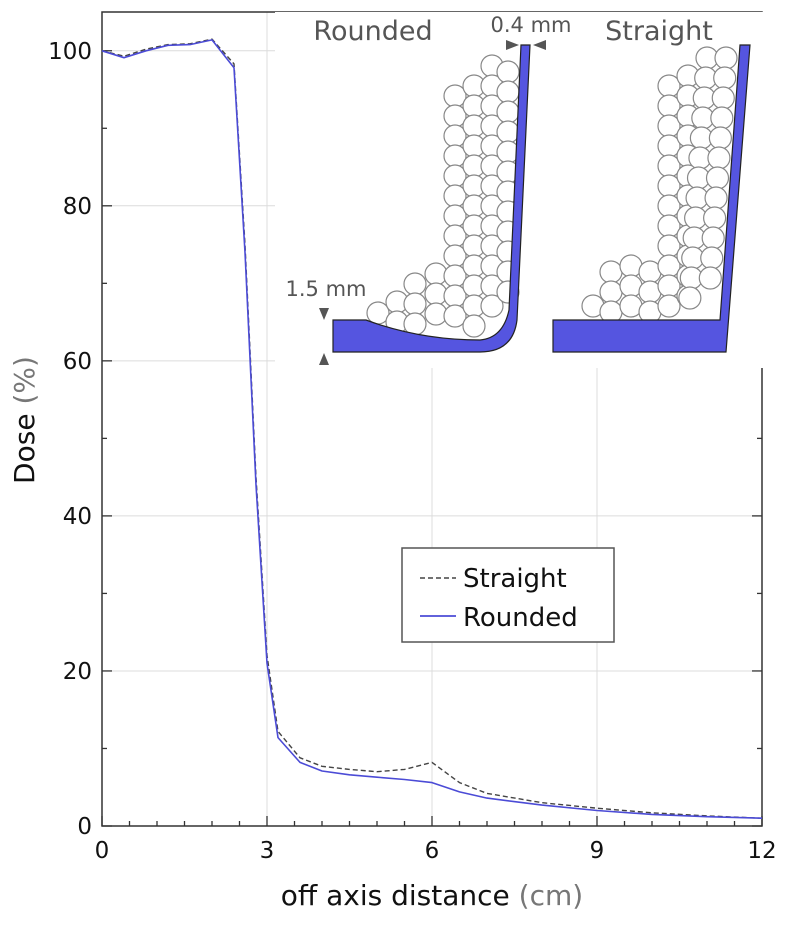  Describe the element at coordinates (431, 198) in the screenshot. I see `rounded-container` at that location.